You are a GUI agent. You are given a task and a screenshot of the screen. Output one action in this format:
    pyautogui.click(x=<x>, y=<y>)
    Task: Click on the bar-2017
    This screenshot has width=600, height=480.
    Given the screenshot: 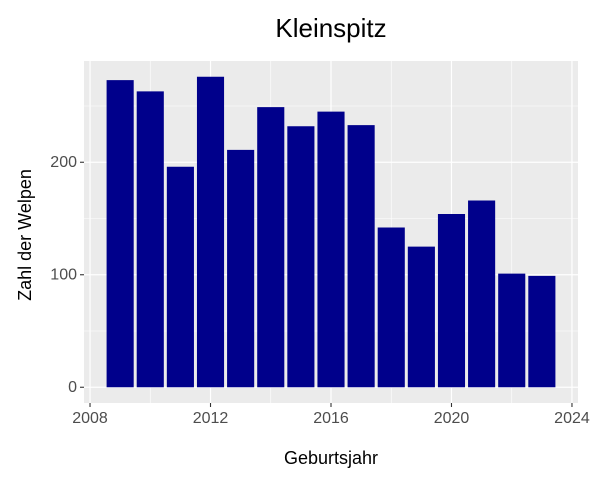 What is the action you would take?
    pyautogui.click(x=361, y=256)
    